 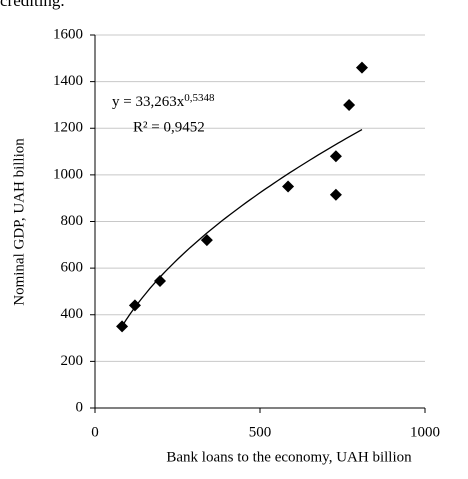 What do you see at coordinates (72, 268) in the screenshot?
I see `y-tick-label: 600` at bounding box center [72, 268].